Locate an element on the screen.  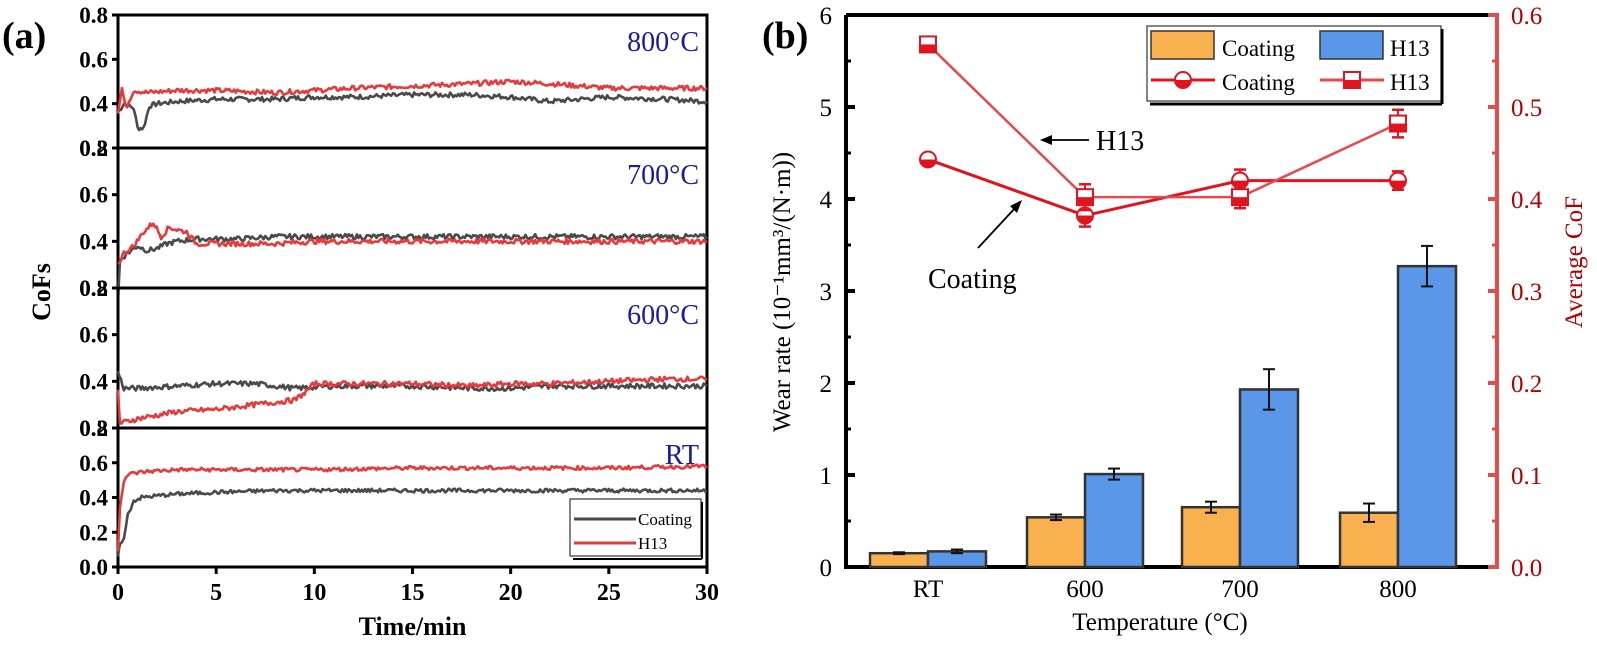
left-y-tick-label: 1 is located at coordinates (826, 476).